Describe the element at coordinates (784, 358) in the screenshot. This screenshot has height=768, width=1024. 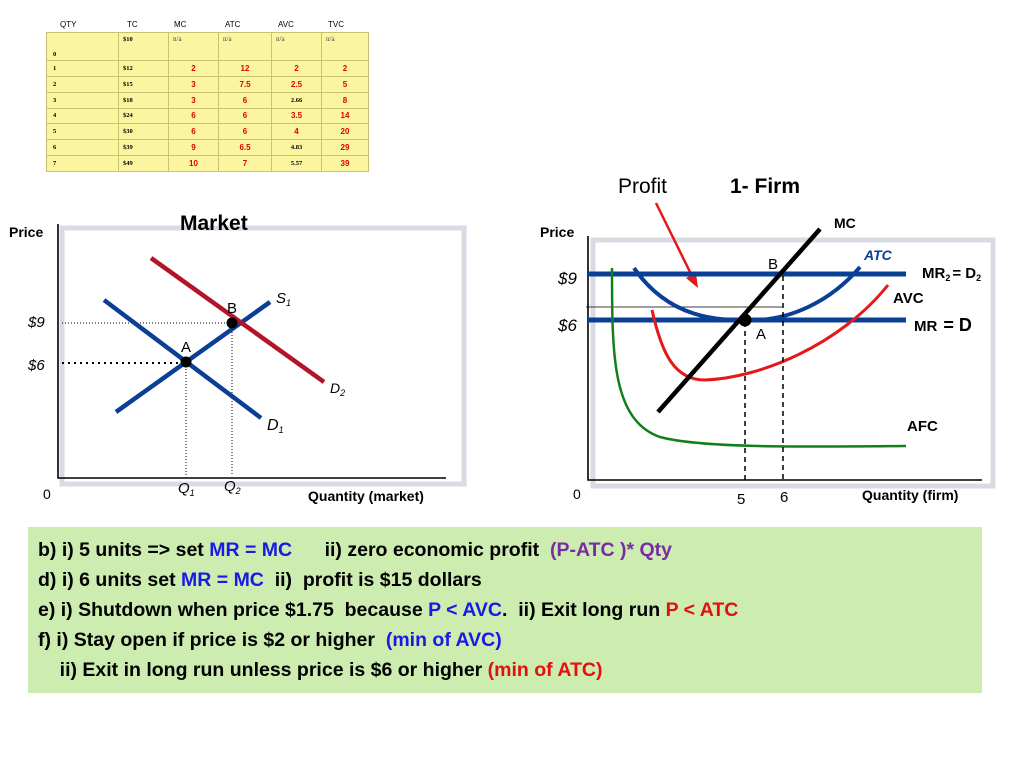
I see `firm-axes` at that location.